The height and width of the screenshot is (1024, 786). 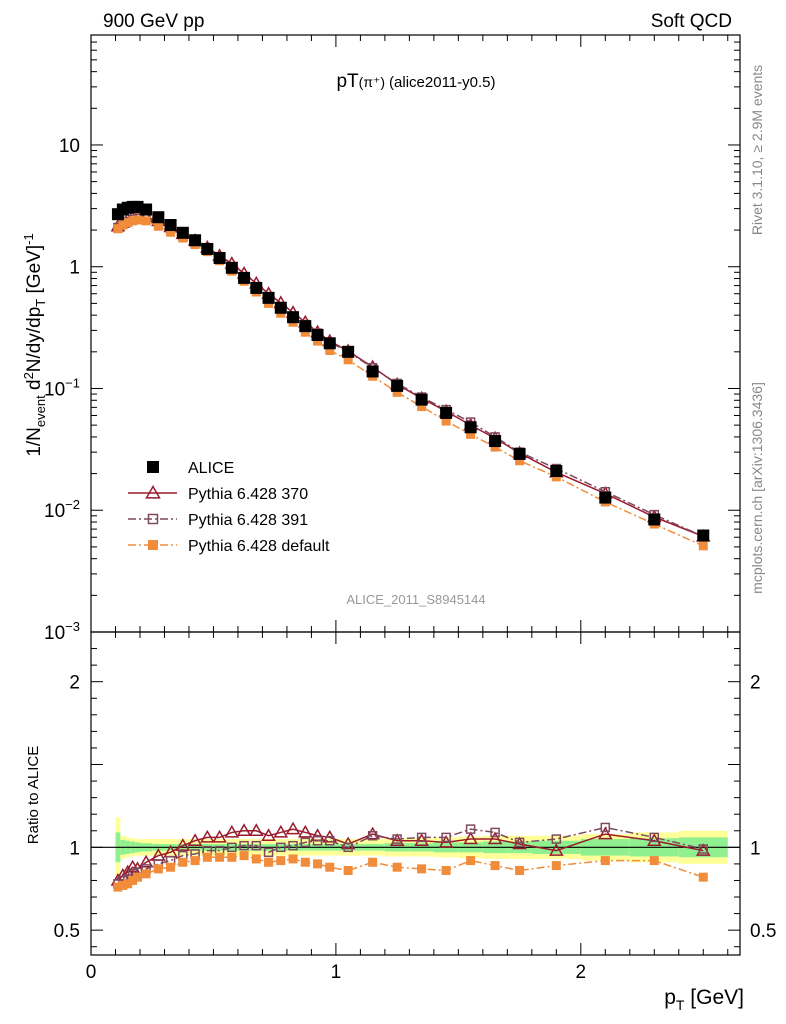 I want to click on y-tick-label: 1, so click(x=74, y=268).